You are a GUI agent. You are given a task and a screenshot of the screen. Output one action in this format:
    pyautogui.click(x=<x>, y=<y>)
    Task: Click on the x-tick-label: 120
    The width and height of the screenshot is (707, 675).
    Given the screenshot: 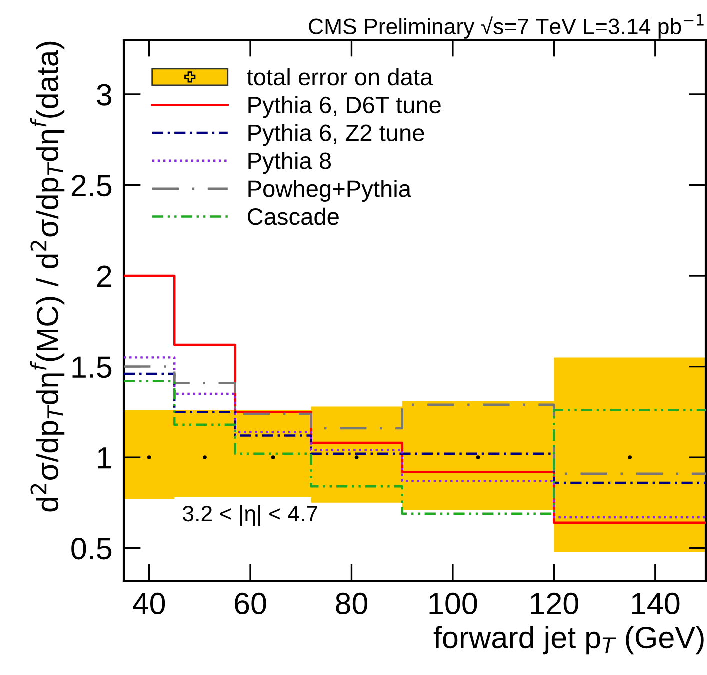 What is the action you would take?
    pyautogui.click(x=554, y=603)
    